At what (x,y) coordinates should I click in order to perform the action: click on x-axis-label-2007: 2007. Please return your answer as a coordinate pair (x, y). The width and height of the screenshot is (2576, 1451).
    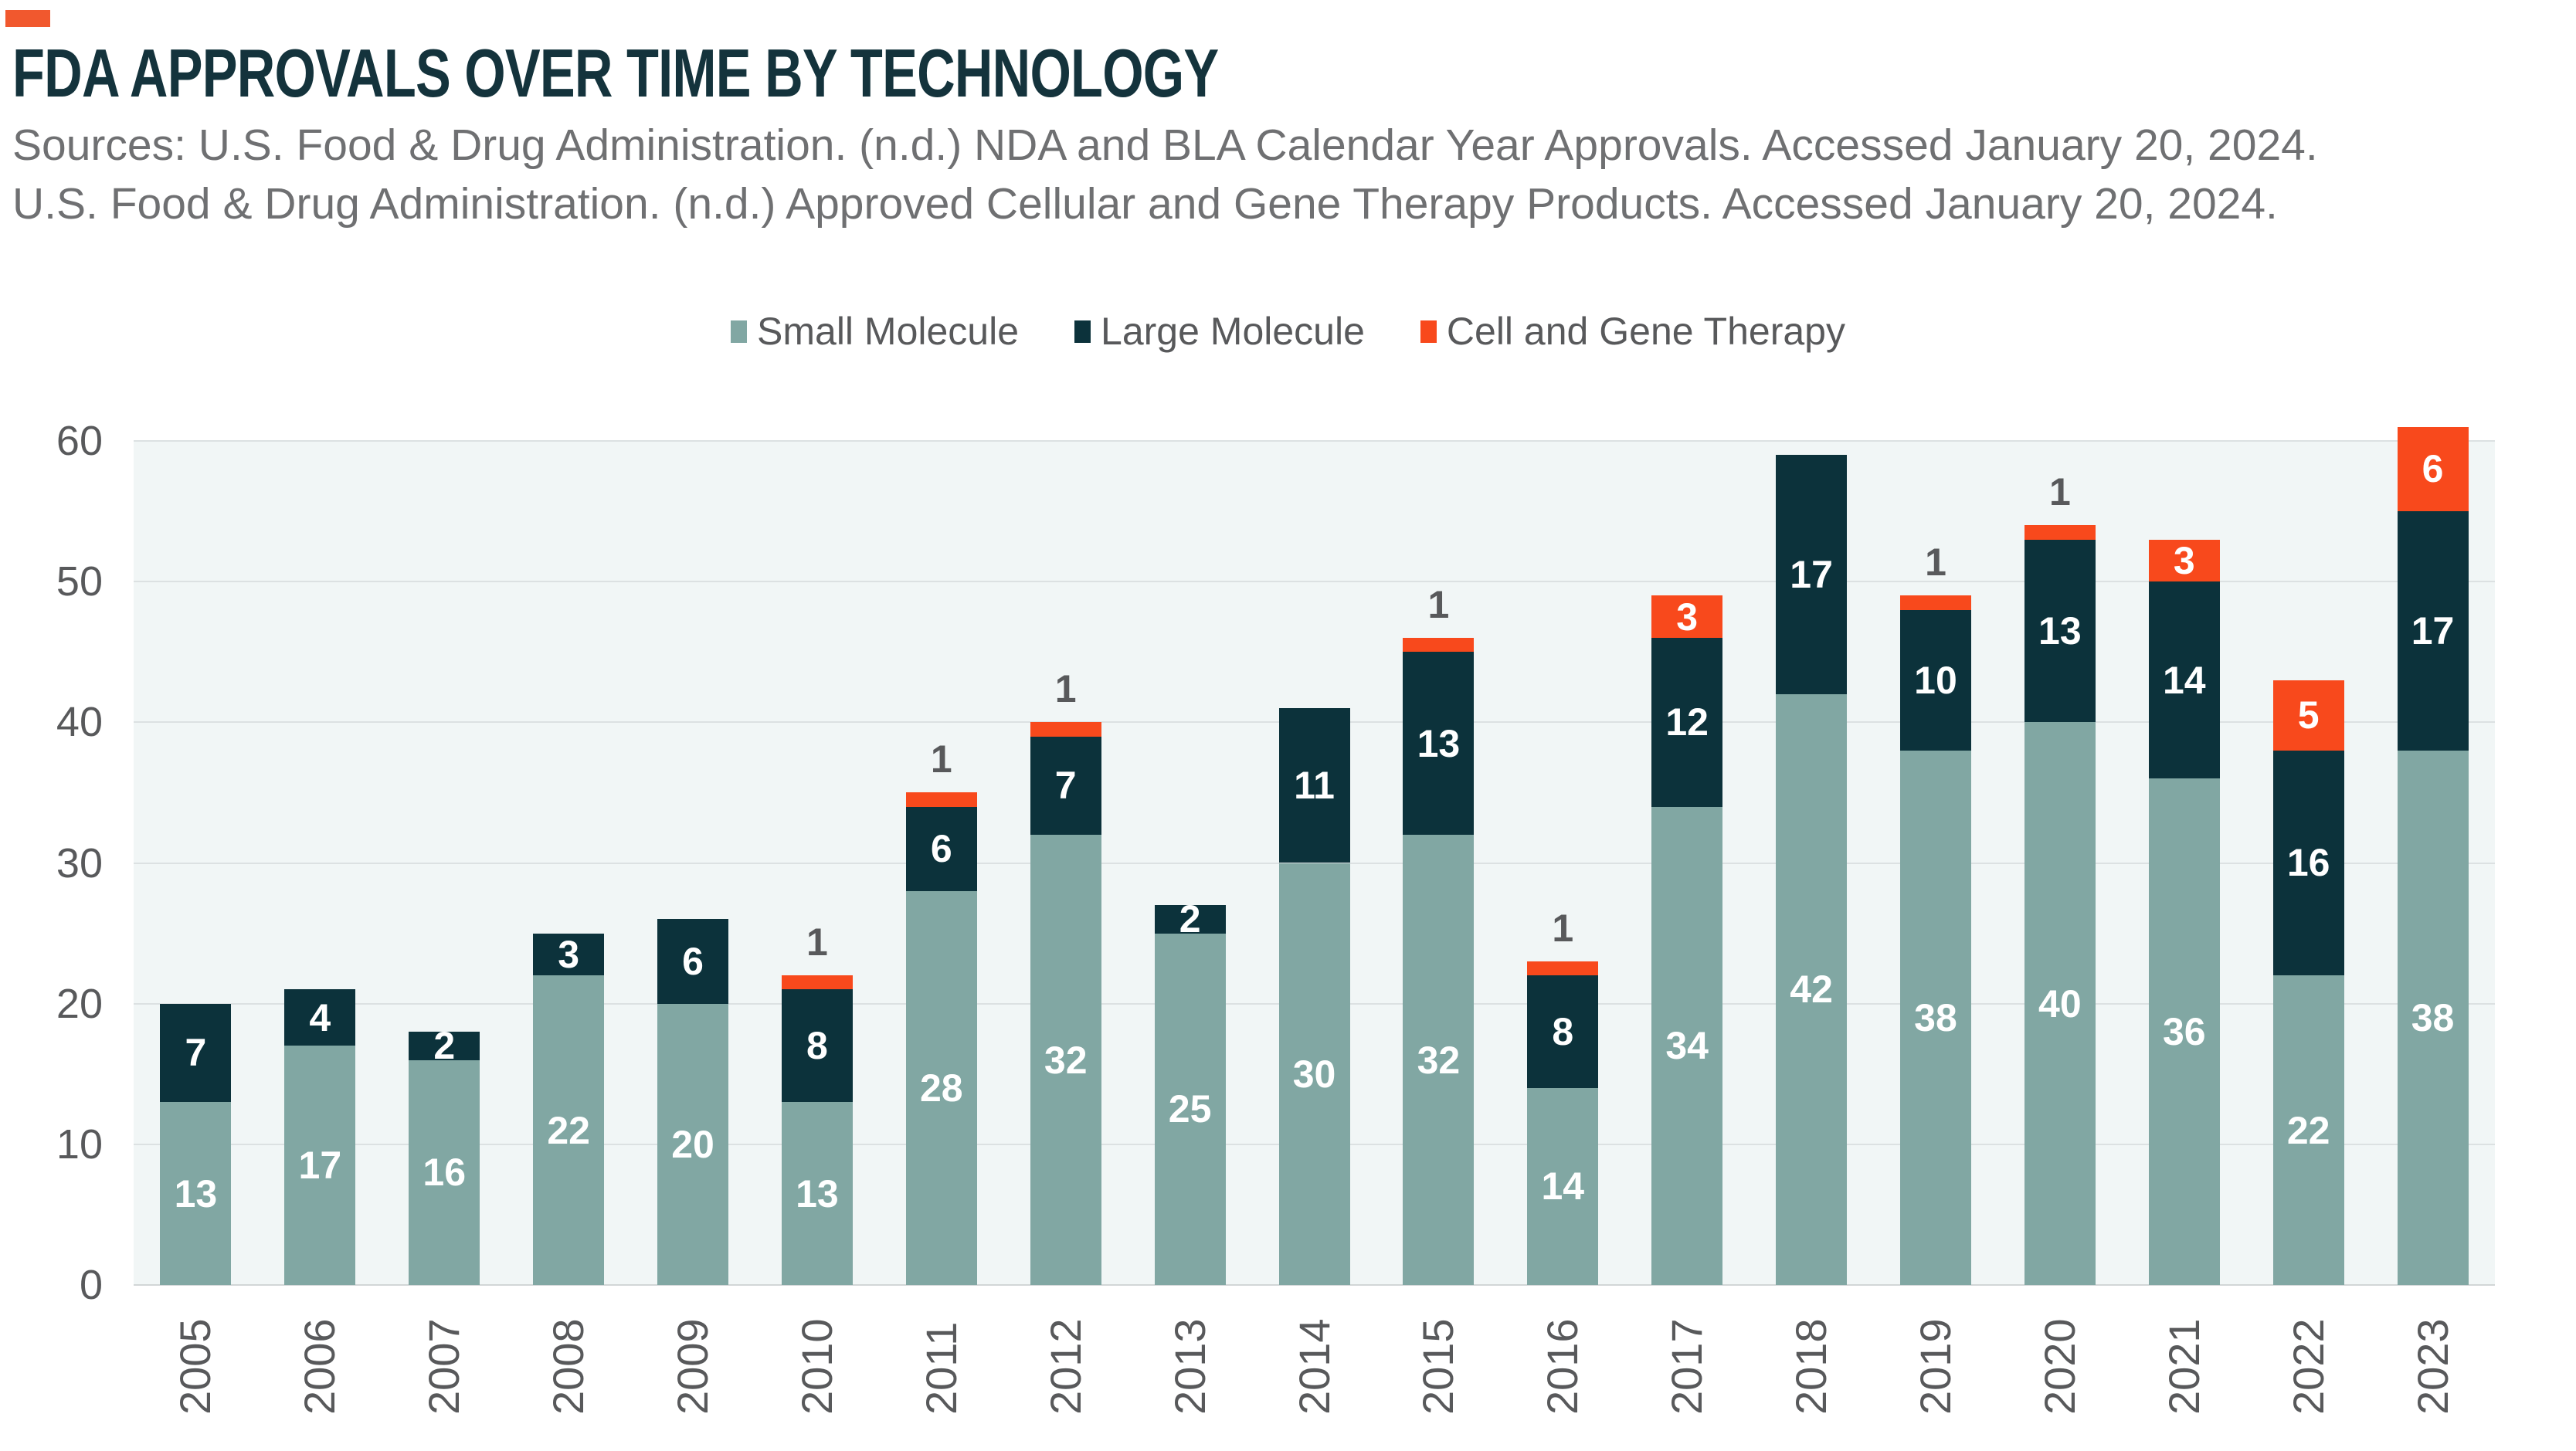
    Looking at the image, I should click on (444, 1366).